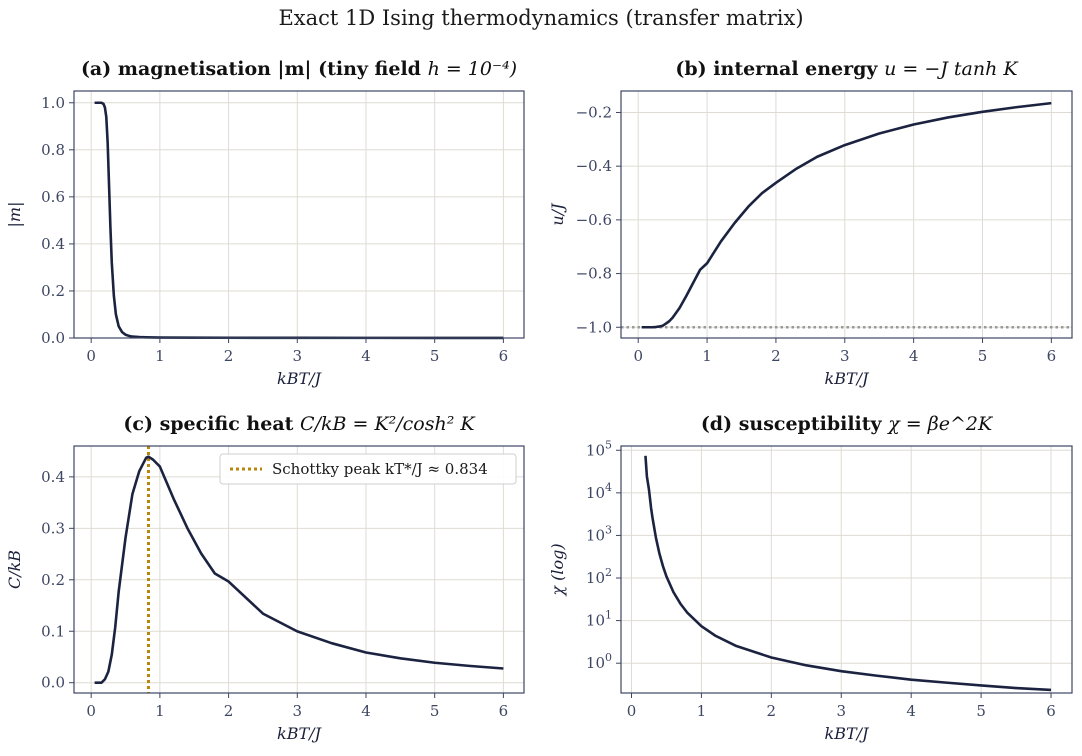  I want to click on y-tick-label: 10⁵, so click(599, 448).